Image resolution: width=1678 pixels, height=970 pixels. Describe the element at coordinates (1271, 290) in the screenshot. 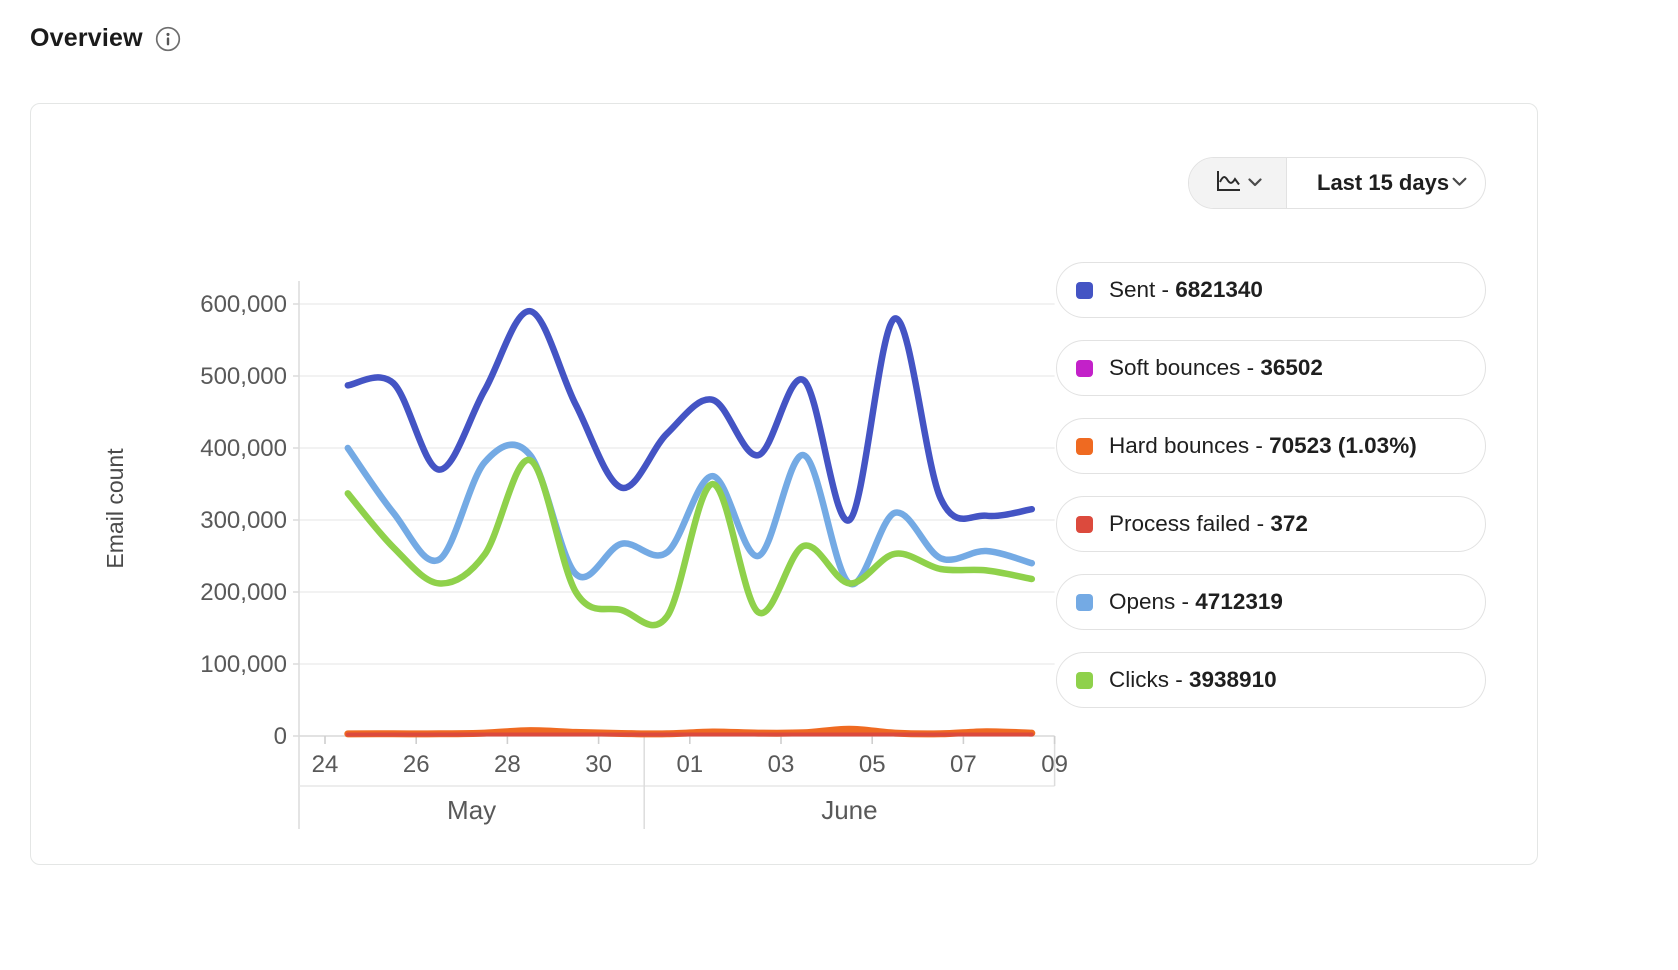

I see `legend-item-sent: Sent - 6821340` at that location.